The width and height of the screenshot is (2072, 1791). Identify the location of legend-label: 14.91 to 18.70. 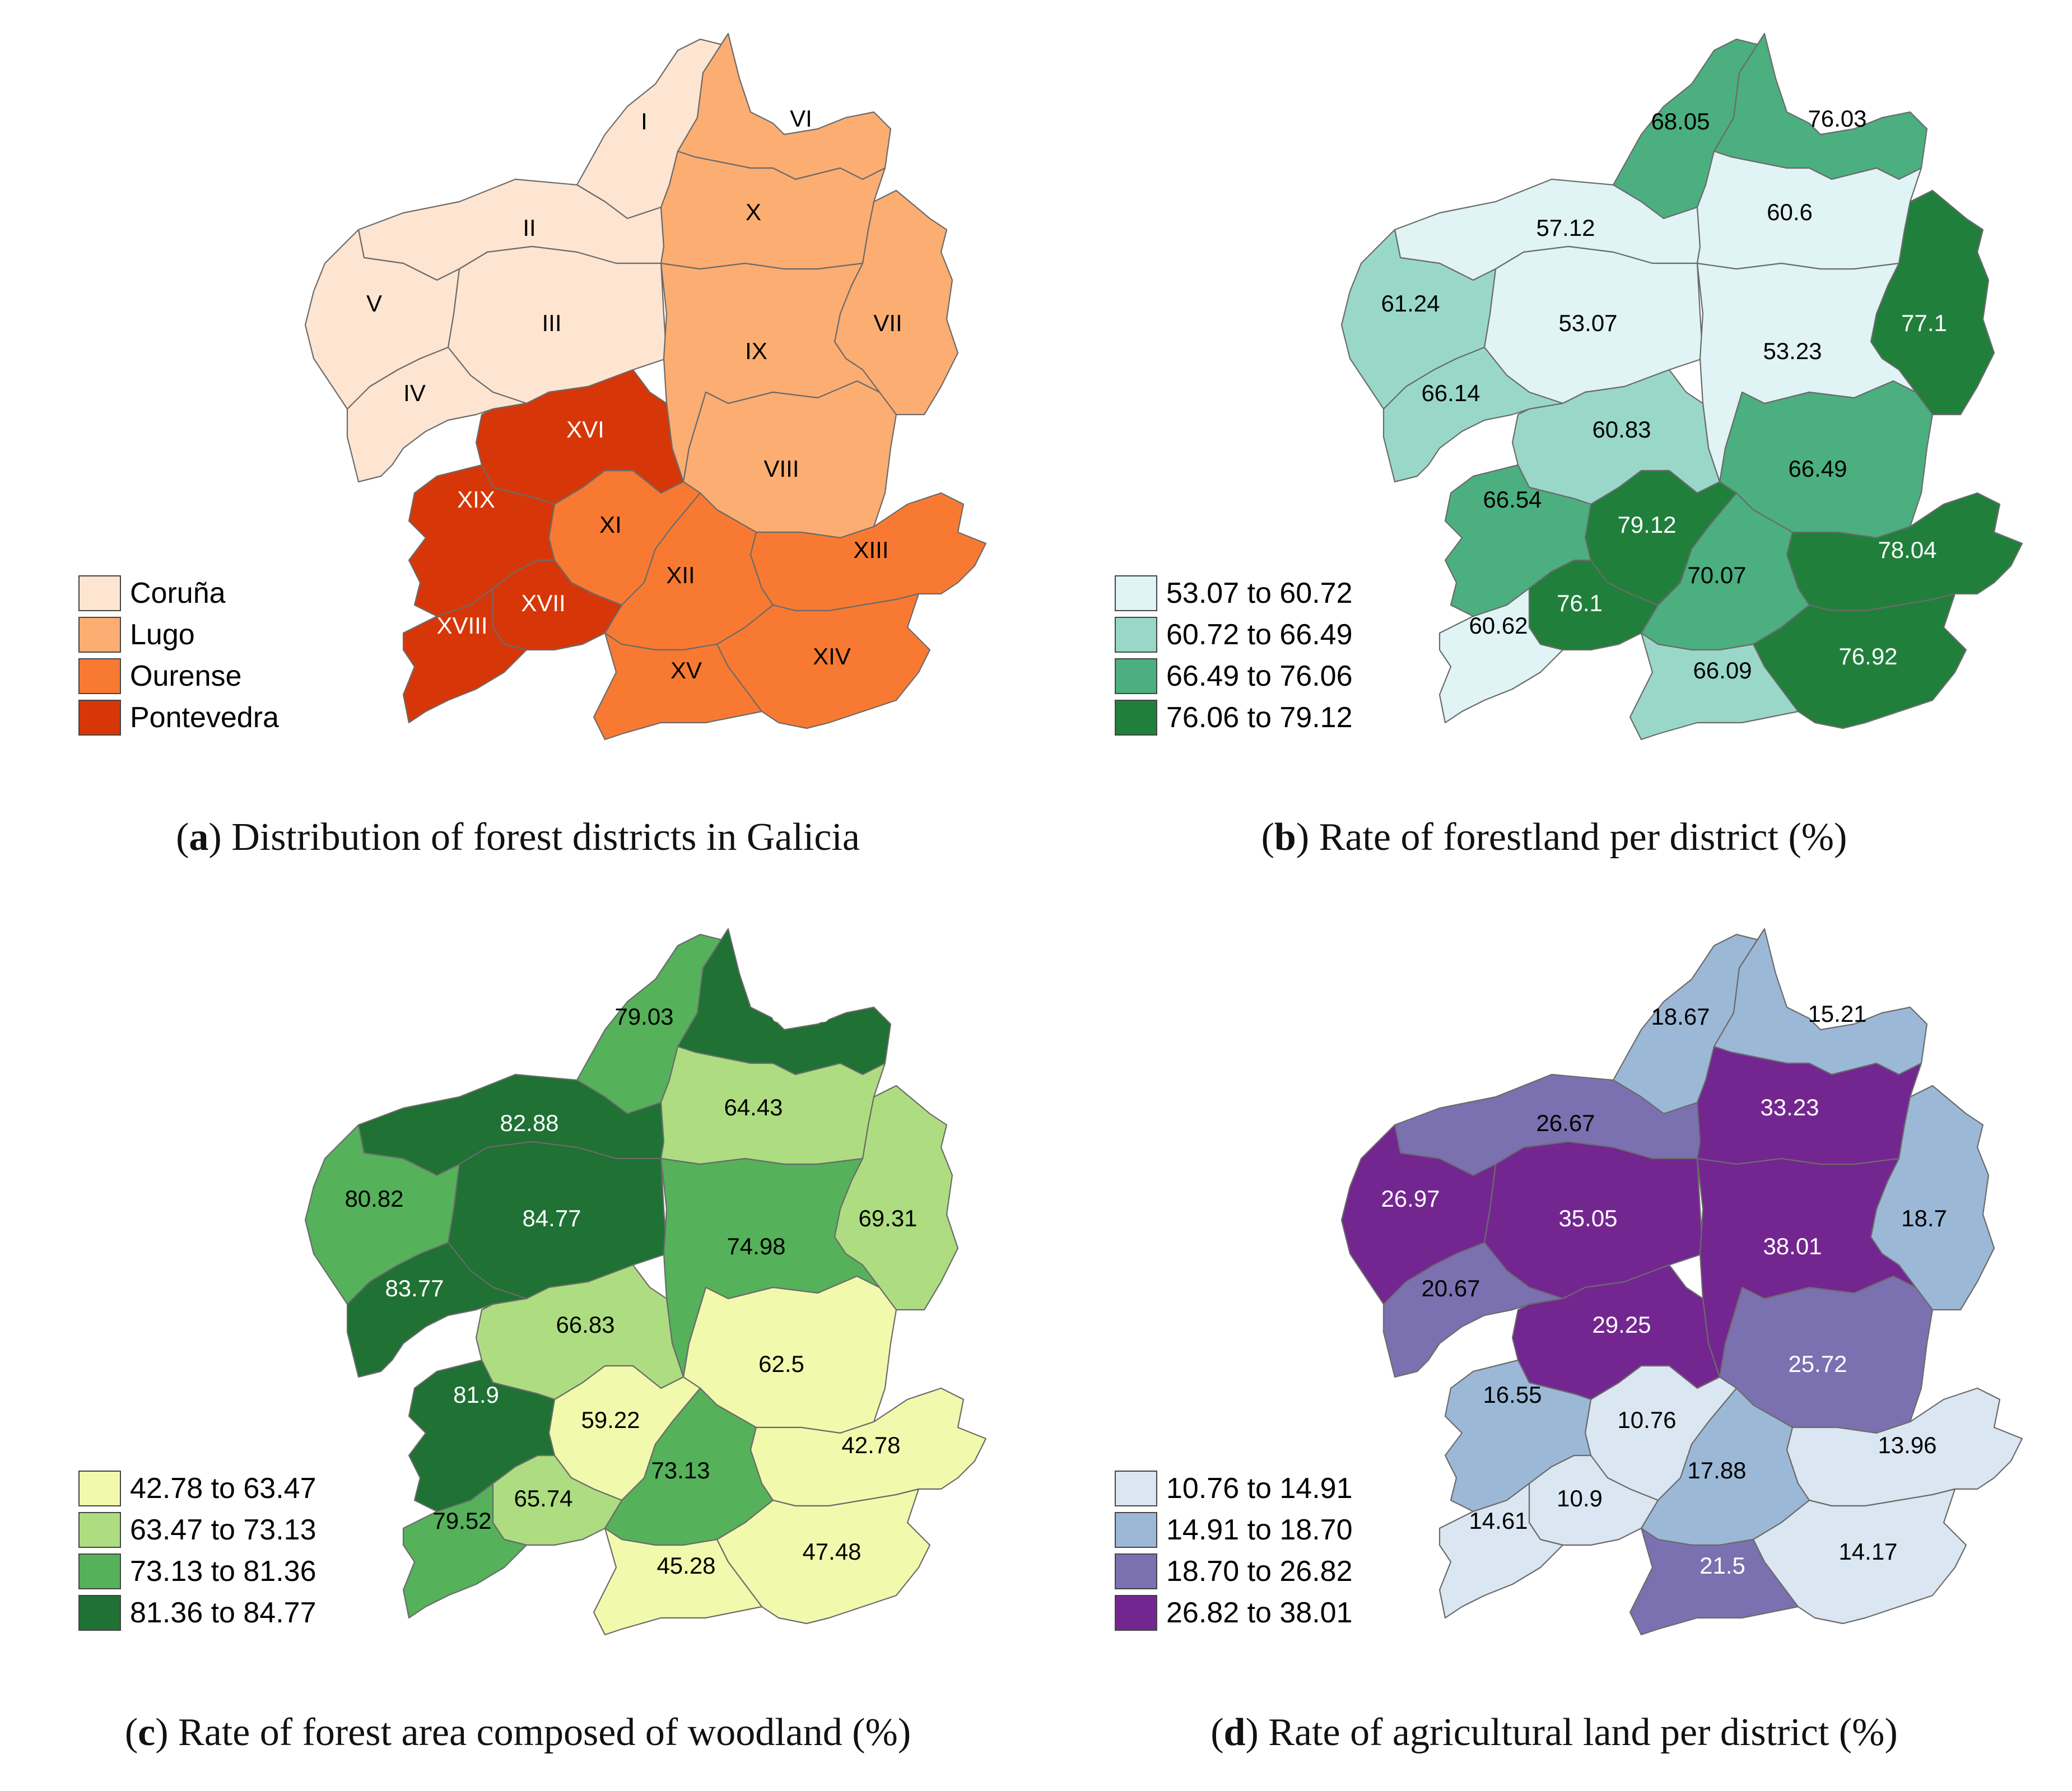
(1259, 1530).